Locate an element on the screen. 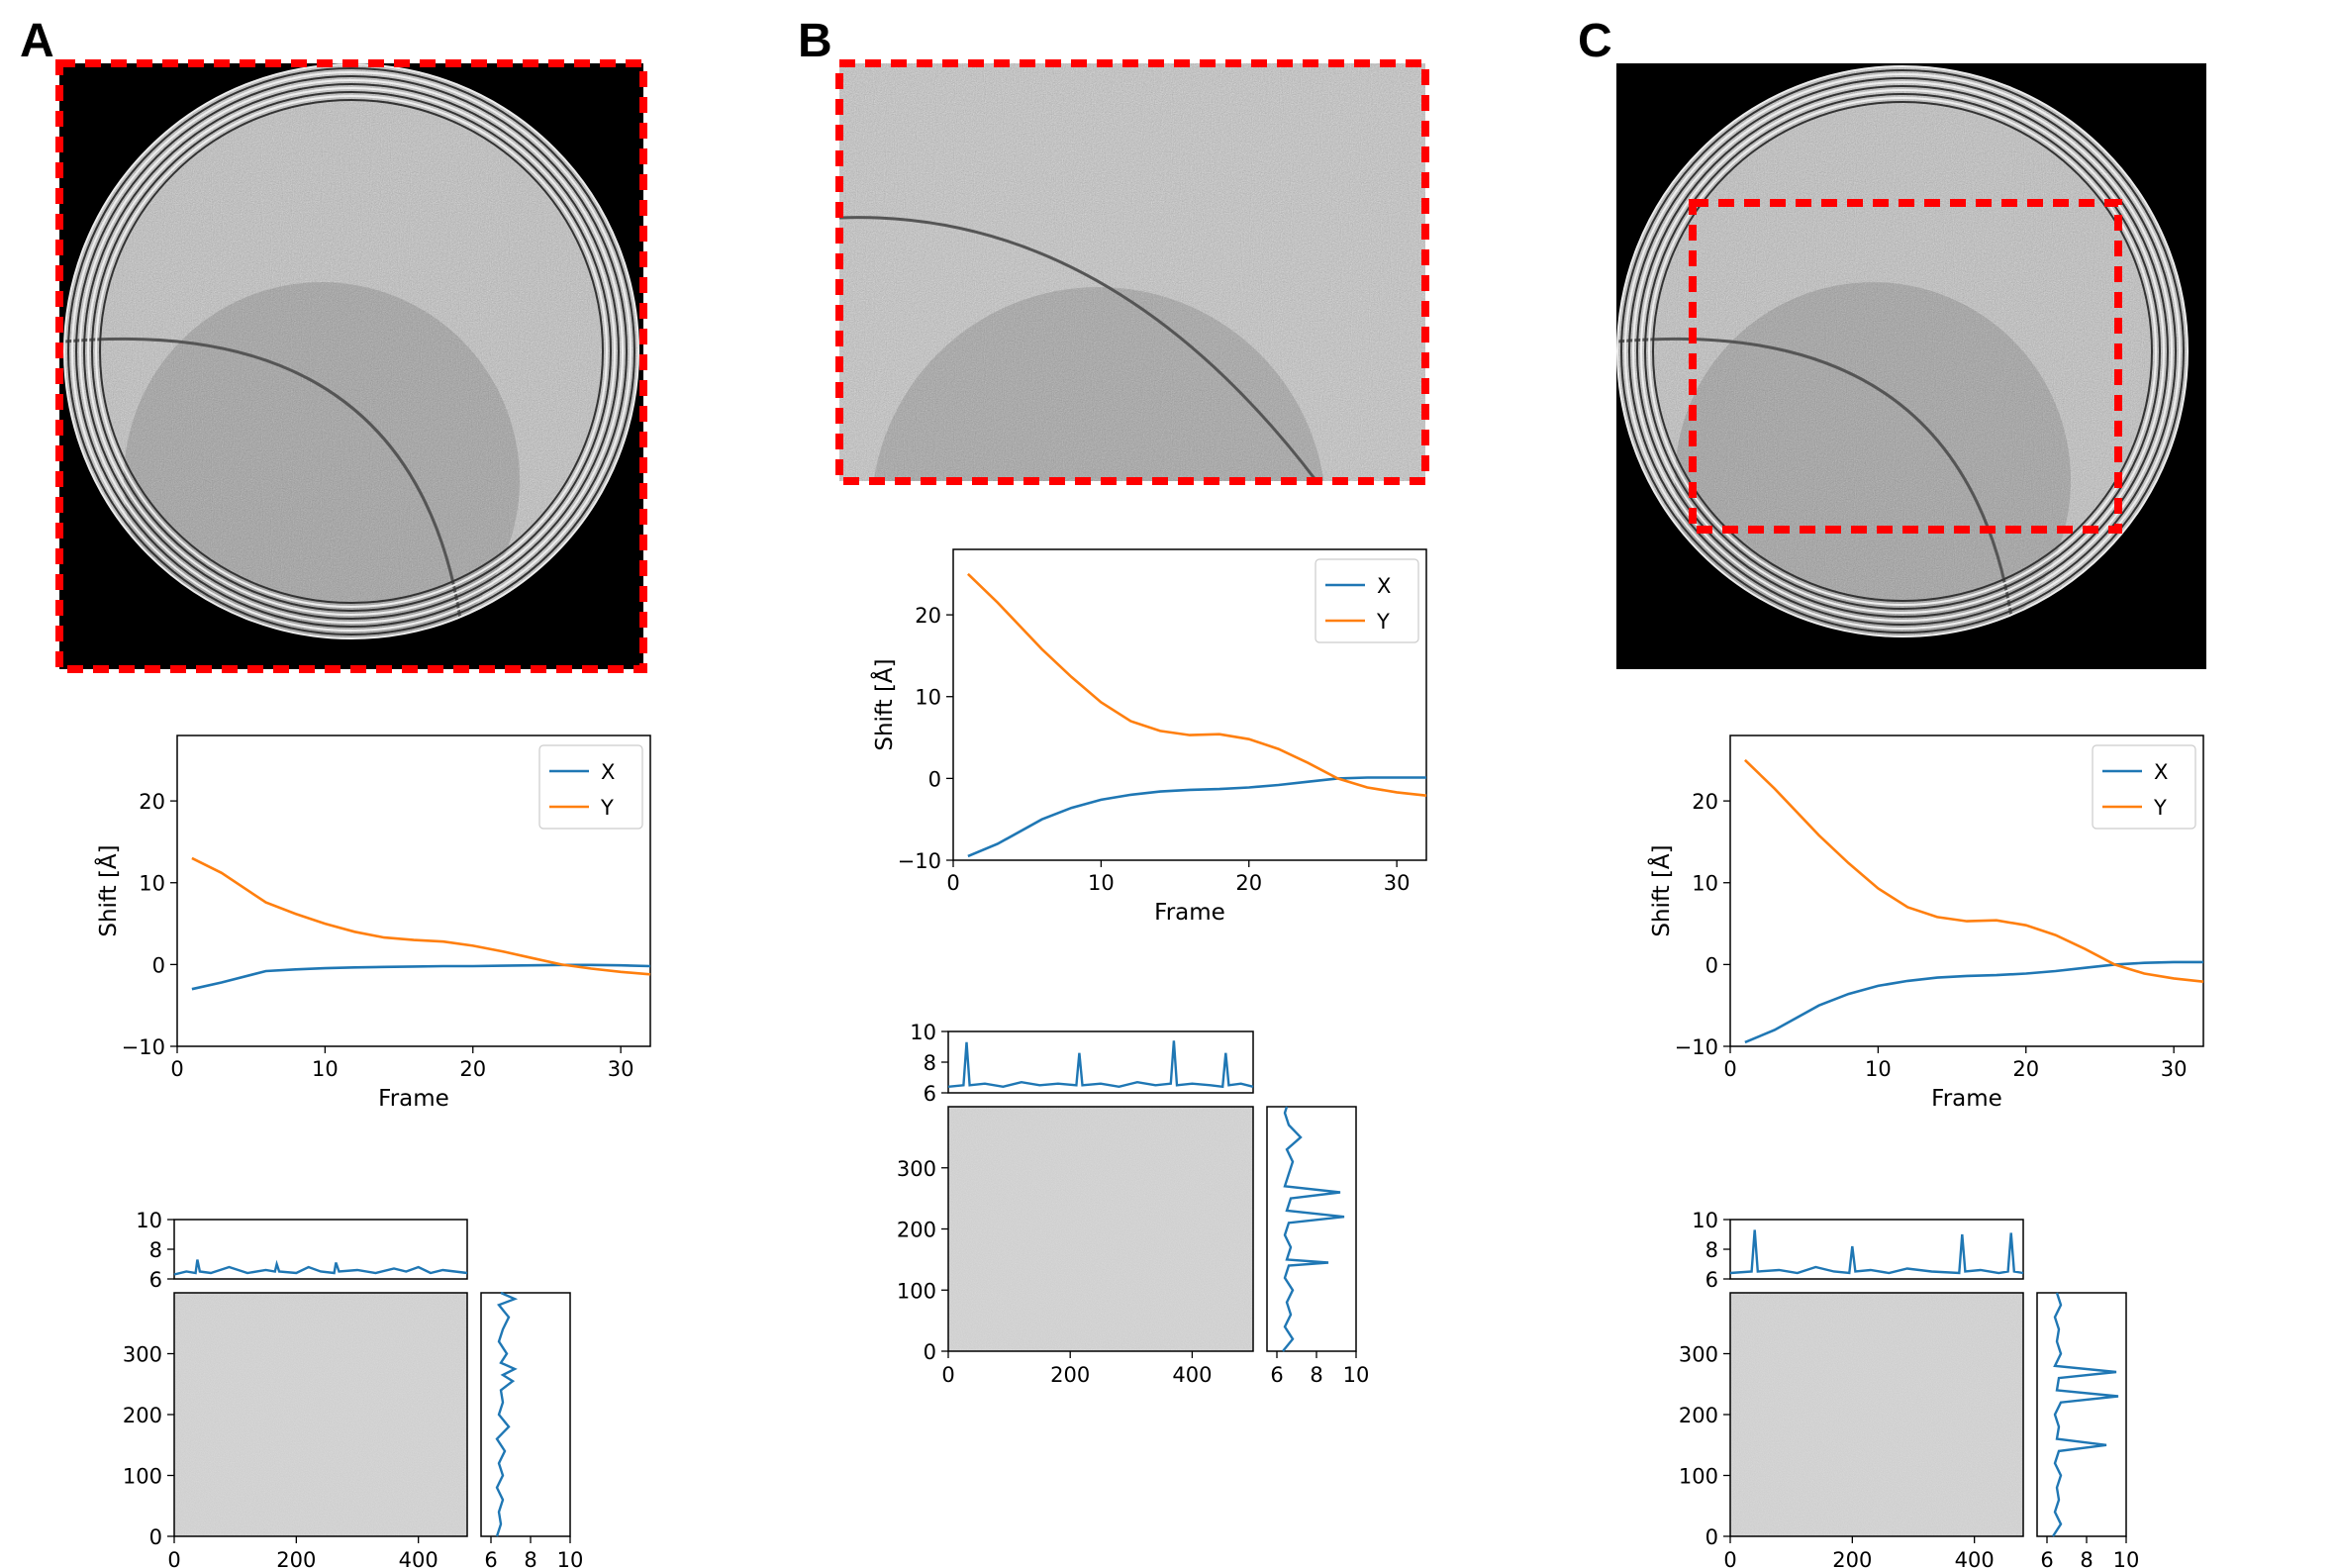  x-tick-label: 10 is located at coordinates (325, 1069).